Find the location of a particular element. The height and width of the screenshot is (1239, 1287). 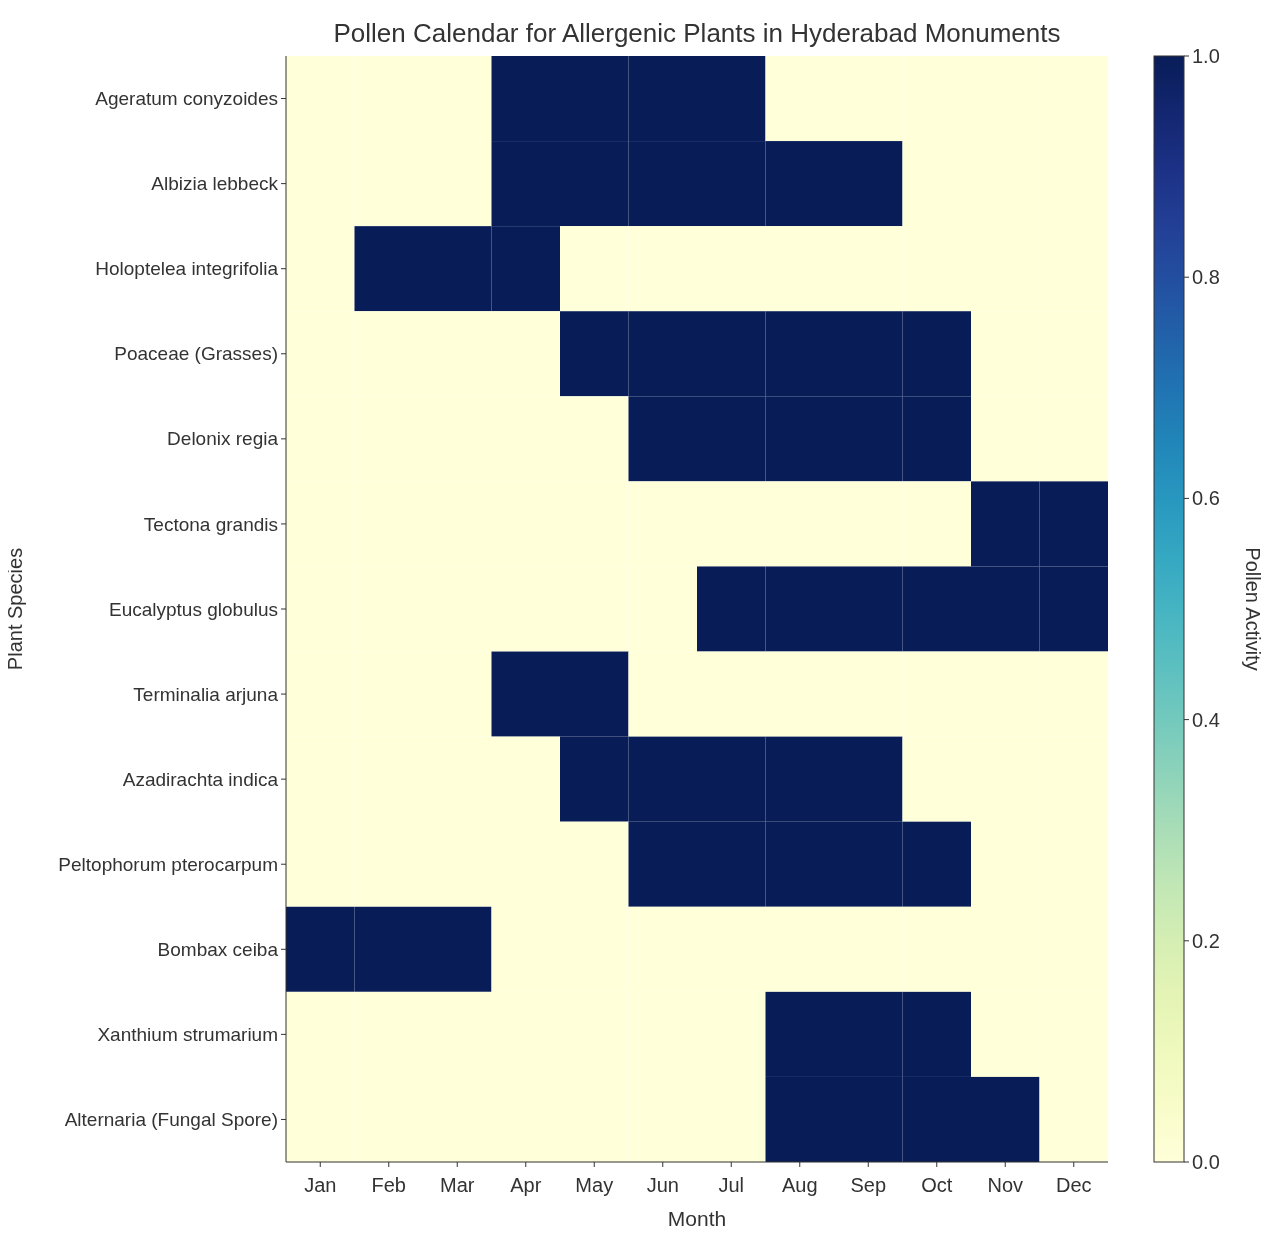

x-tick-label: Mar is located at coordinates (457, 1185).